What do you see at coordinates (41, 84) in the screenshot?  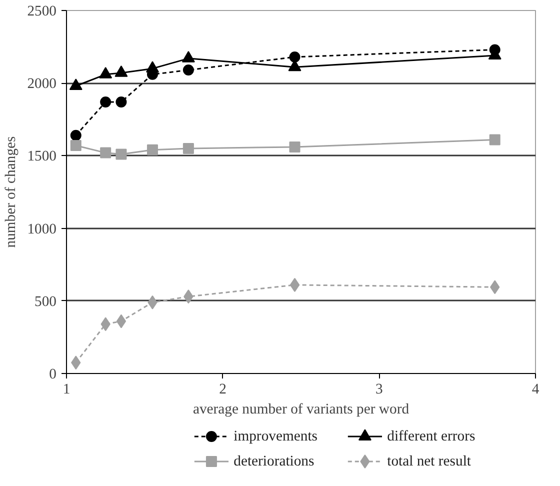 I see `y-tick-label: 2000` at bounding box center [41, 84].